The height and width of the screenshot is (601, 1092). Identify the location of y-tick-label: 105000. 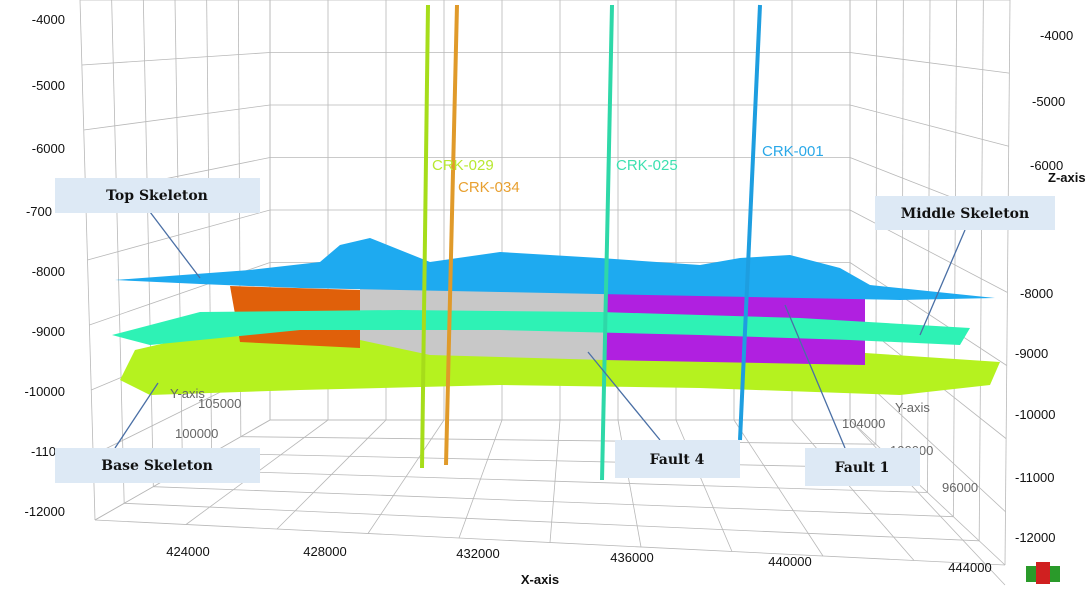
(219, 403).